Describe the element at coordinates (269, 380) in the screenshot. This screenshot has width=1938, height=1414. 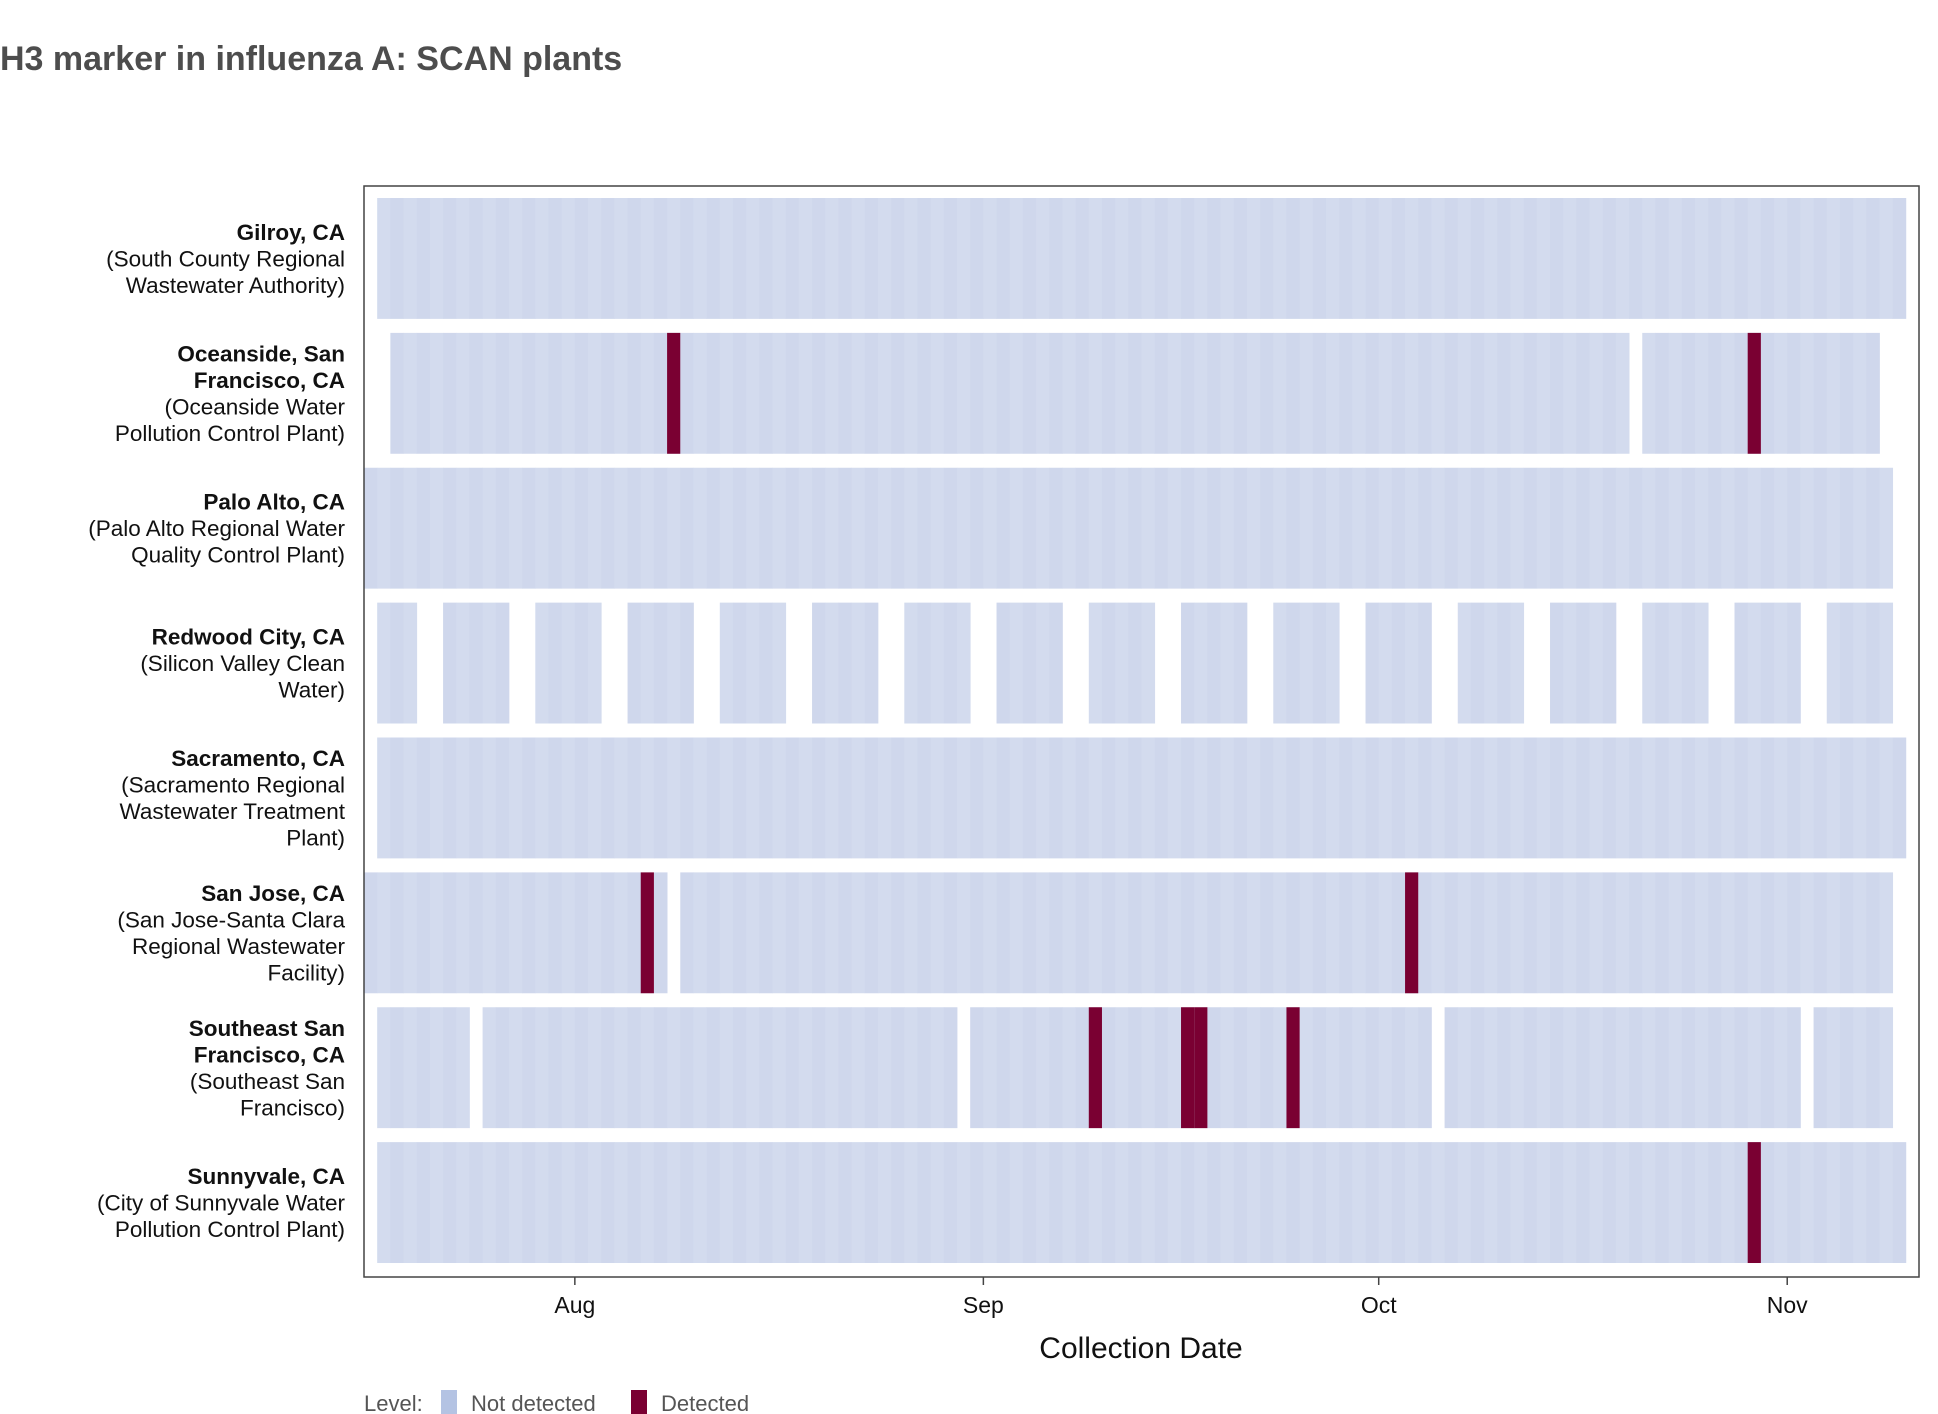
I see `site-name-label: Francisco, CA` at that location.